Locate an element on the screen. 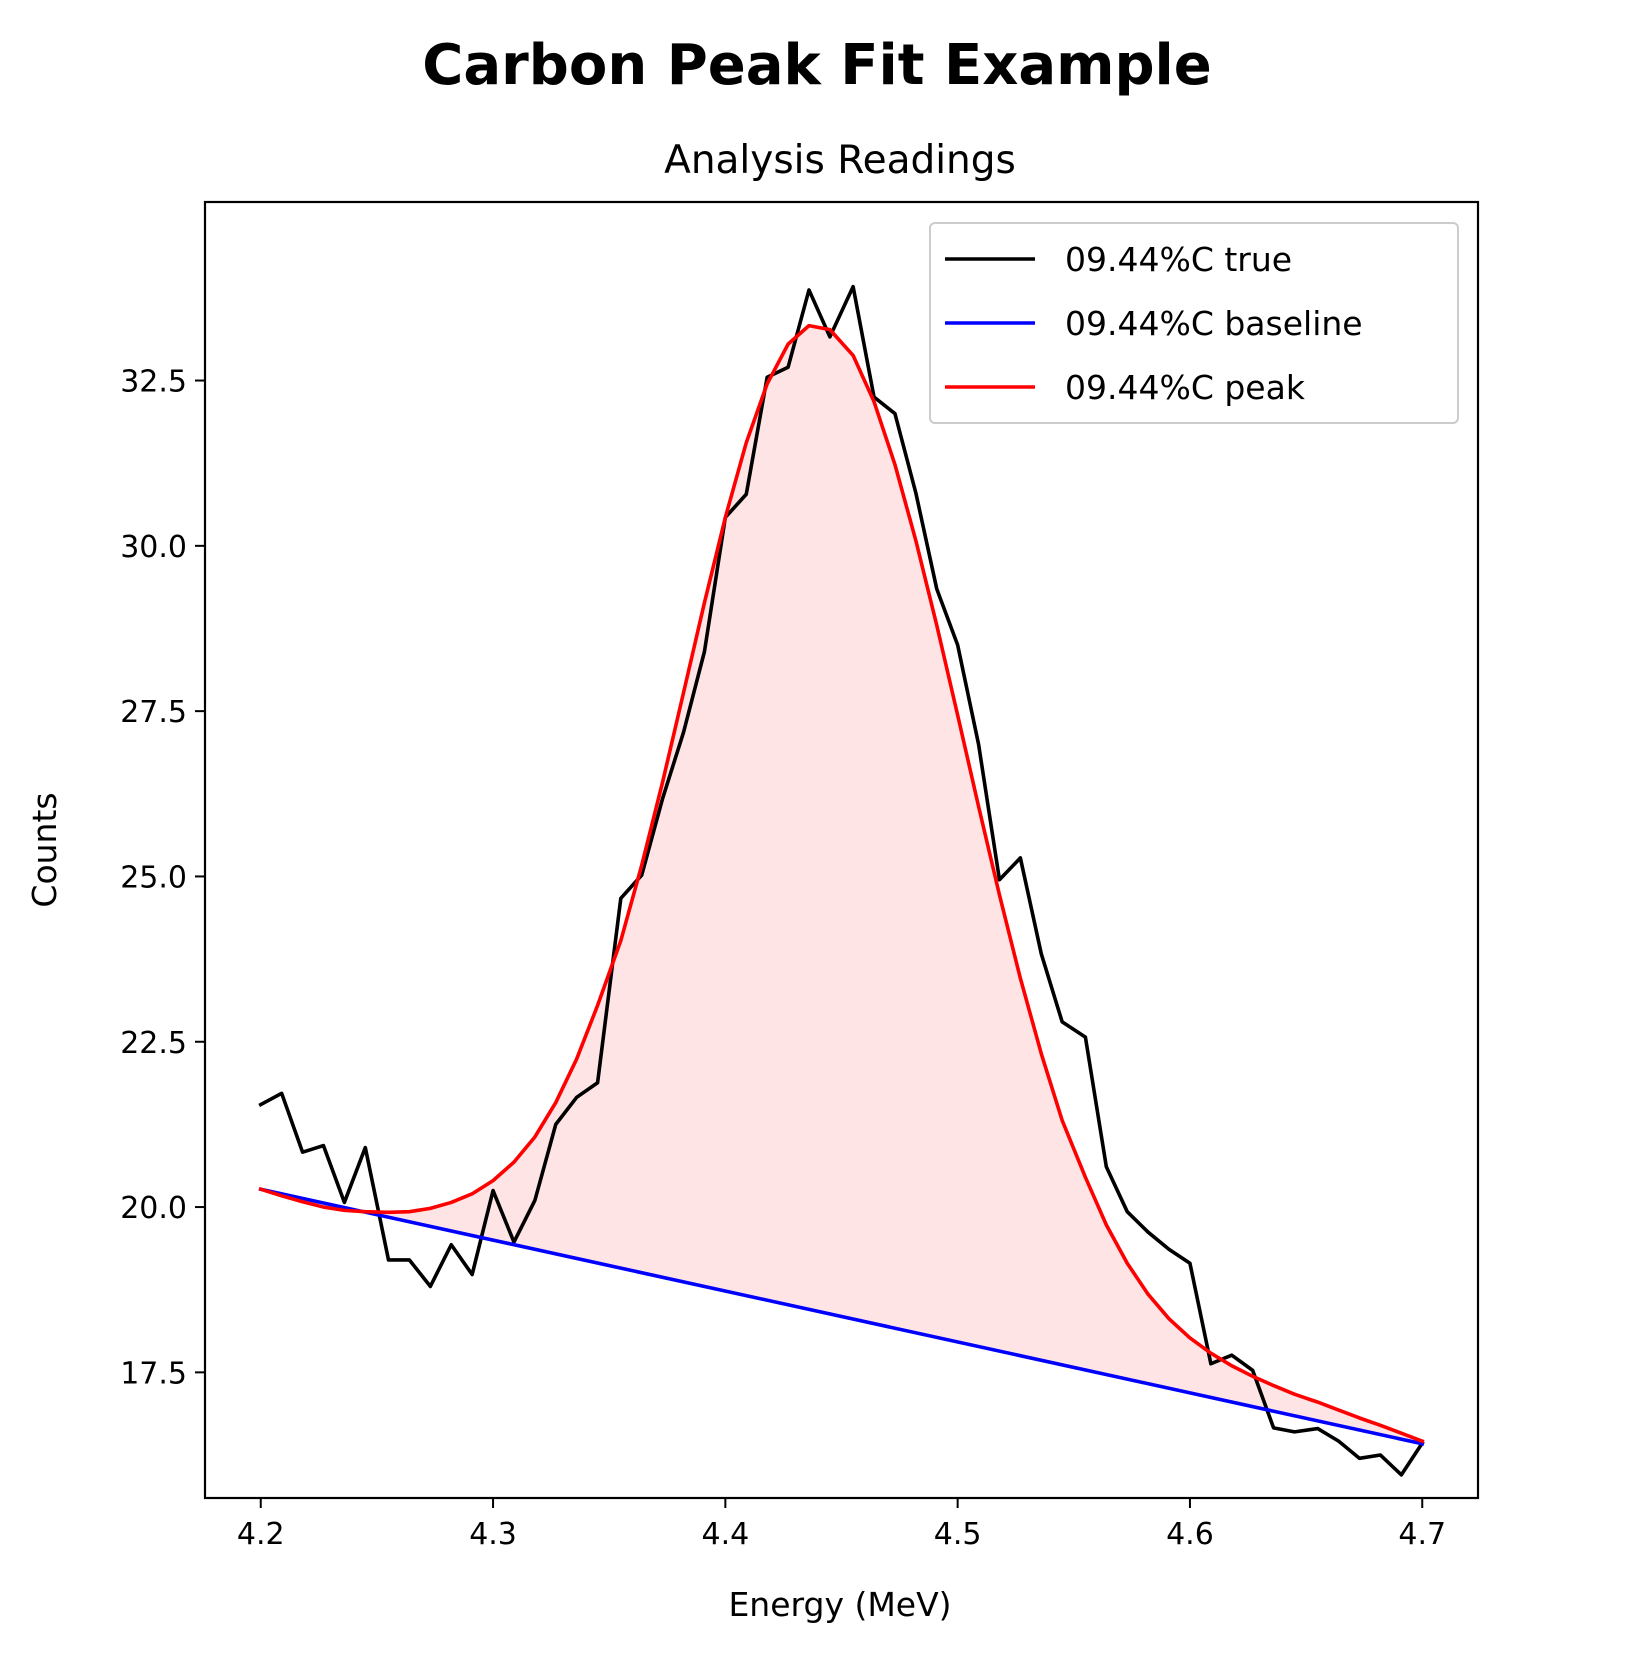 This screenshot has width=1635, height=1677. legend-label-1: 09.44%C baseline is located at coordinates (1214, 323).